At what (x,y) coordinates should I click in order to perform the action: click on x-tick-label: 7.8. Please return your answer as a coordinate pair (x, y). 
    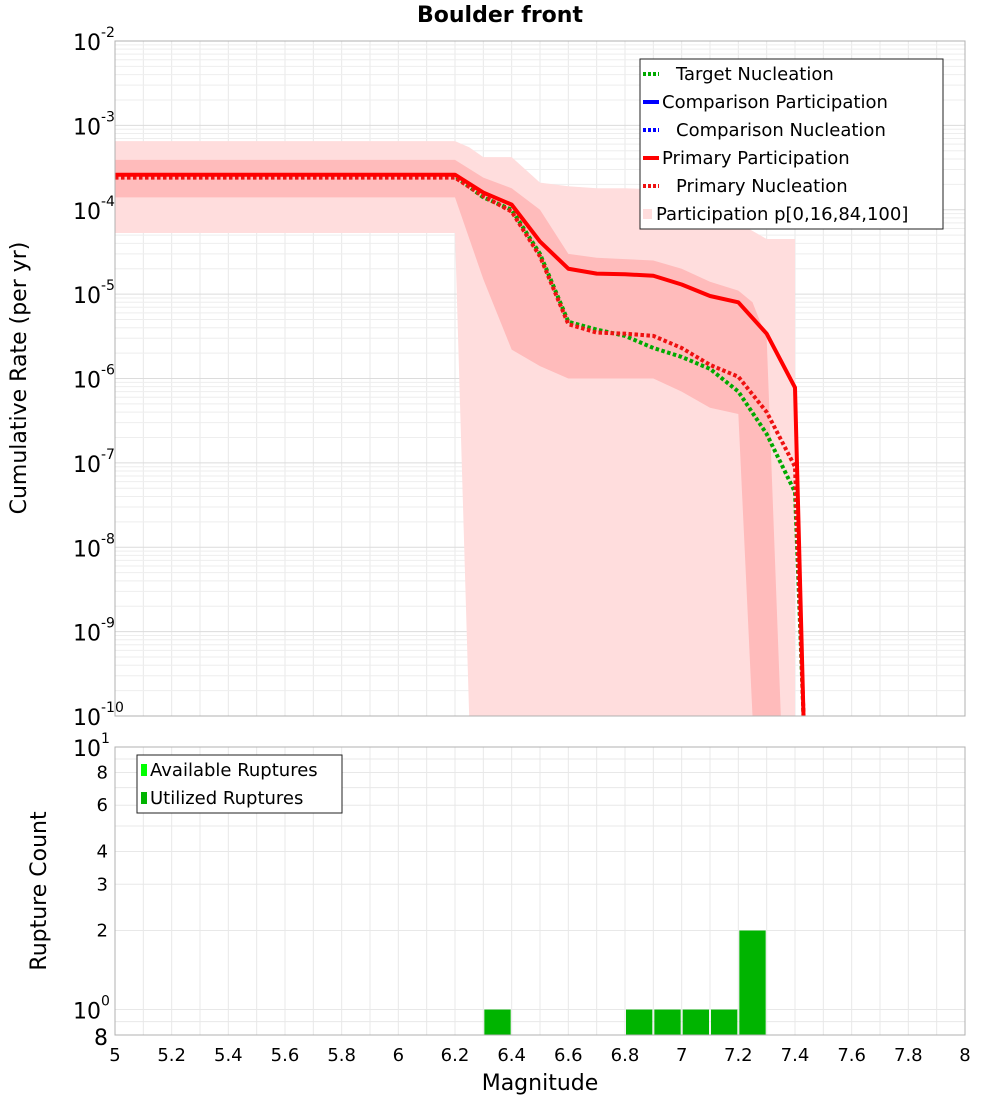
    Looking at the image, I should click on (908, 1055).